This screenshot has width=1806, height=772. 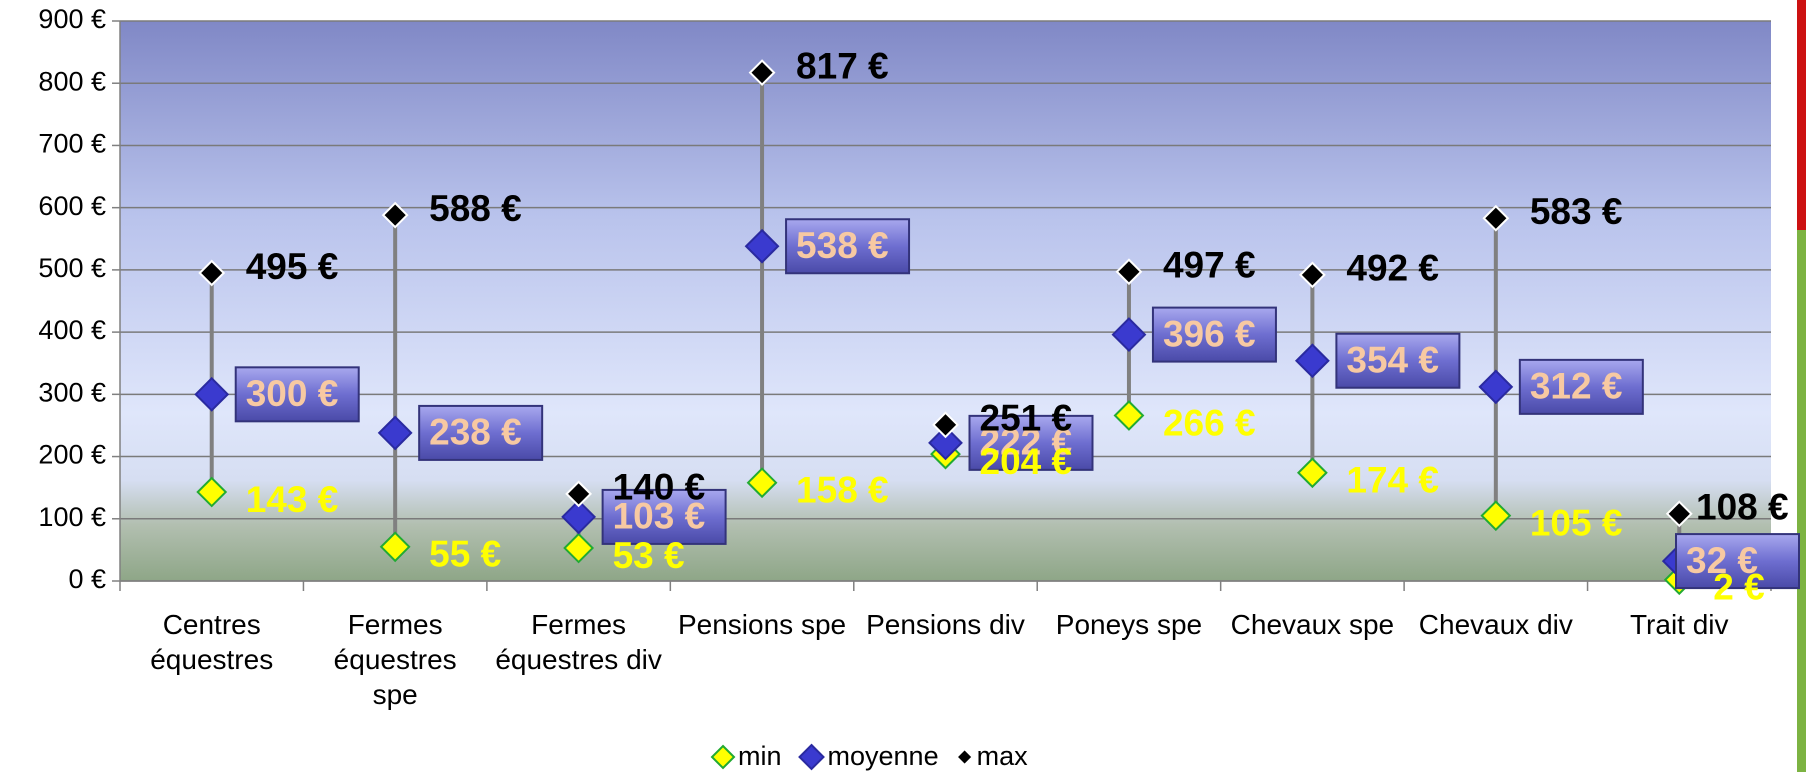 I want to click on x-tick-label: Chevaux spe, so click(x=1312, y=624).